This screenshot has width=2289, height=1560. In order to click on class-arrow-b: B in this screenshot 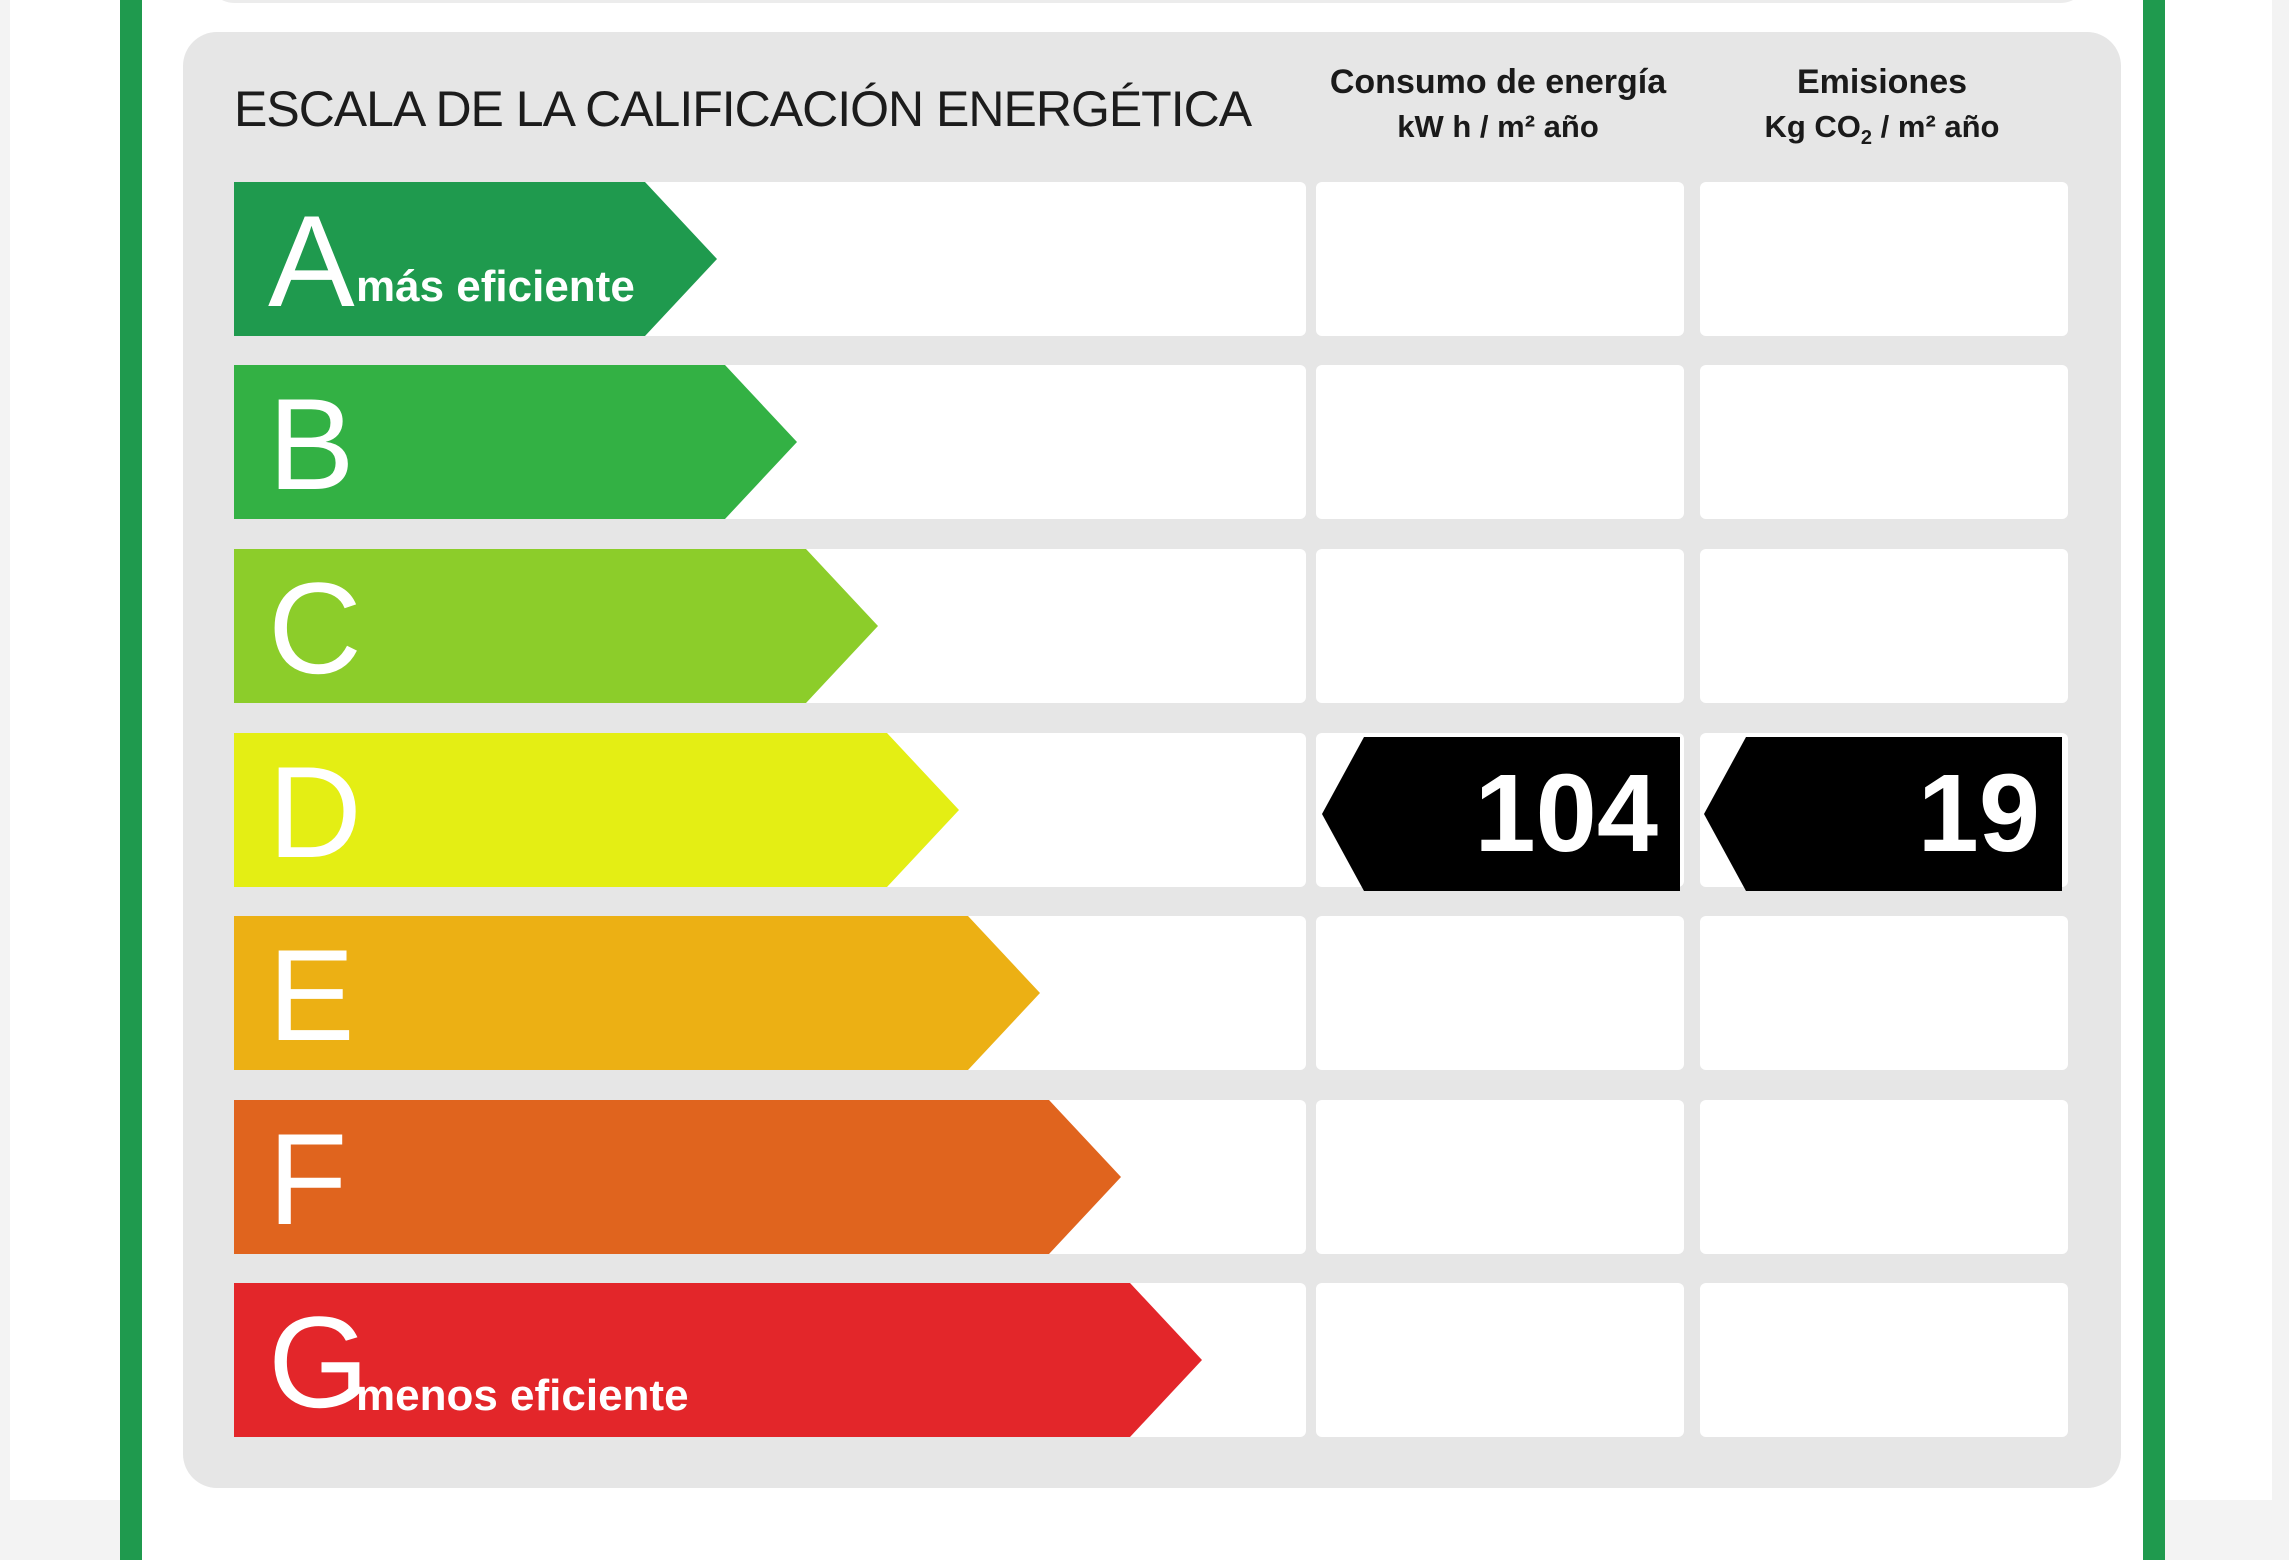, I will do `click(515, 442)`.